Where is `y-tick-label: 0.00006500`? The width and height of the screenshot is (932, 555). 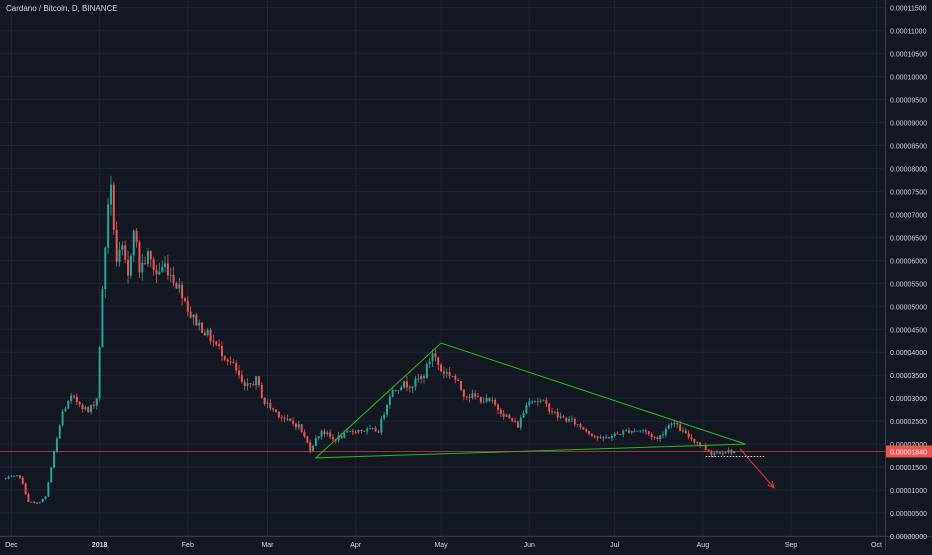
y-tick-label: 0.00006500 is located at coordinates (908, 238).